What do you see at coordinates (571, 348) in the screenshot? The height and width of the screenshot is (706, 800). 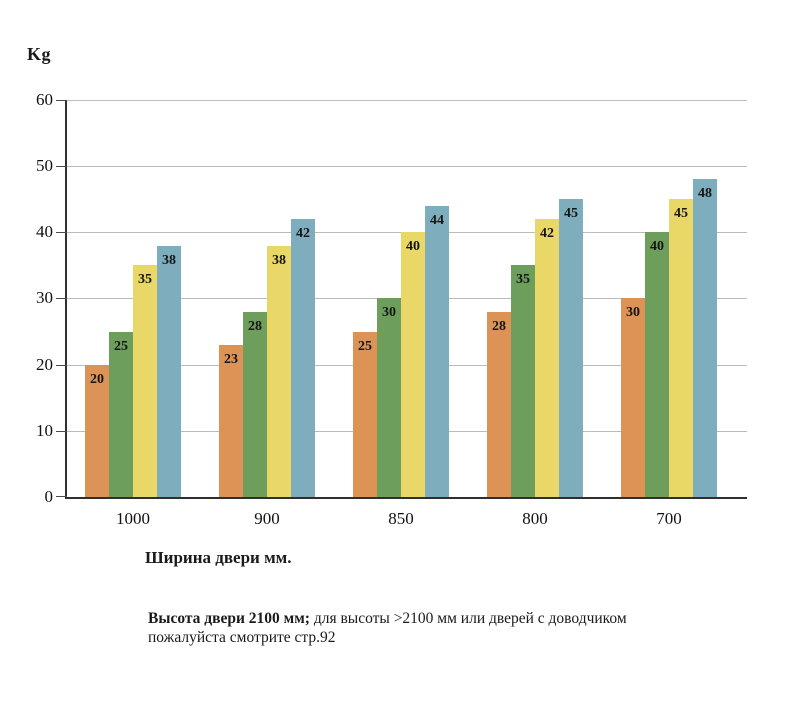 I see `bar-blue-800: 45` at bounding box center [571, 348].